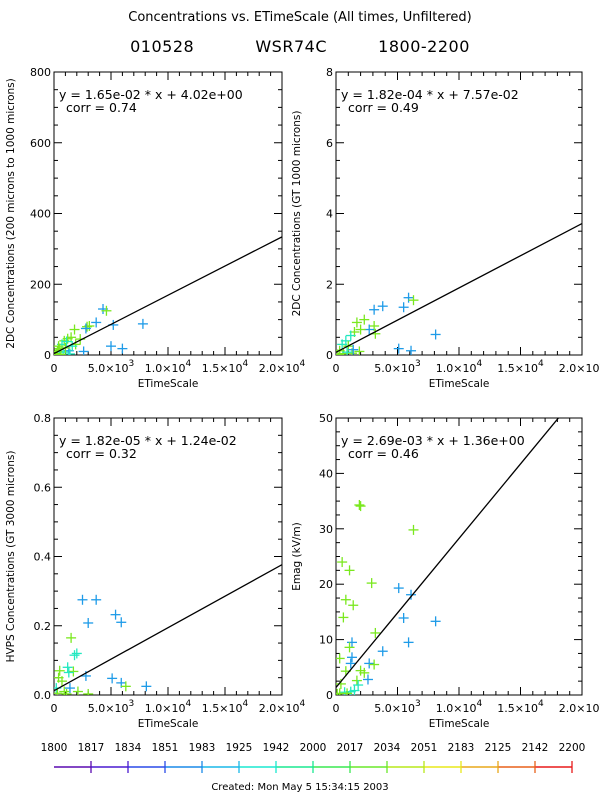 The width and height of the screenshot is (600, 800). Describe the element at coordinates (383, 453) in the screenshot. I see `correlation-value: corr = 0.46` at that location.